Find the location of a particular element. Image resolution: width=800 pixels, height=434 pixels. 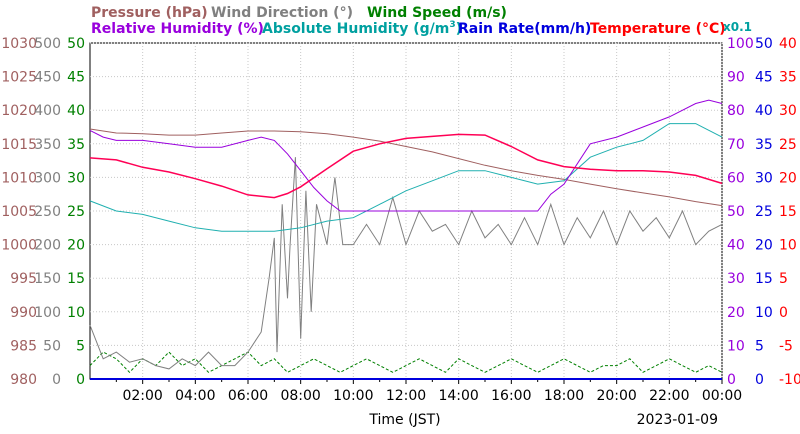

y-tick-label-wind-speed: 50 is located at coordinates (76, 44).